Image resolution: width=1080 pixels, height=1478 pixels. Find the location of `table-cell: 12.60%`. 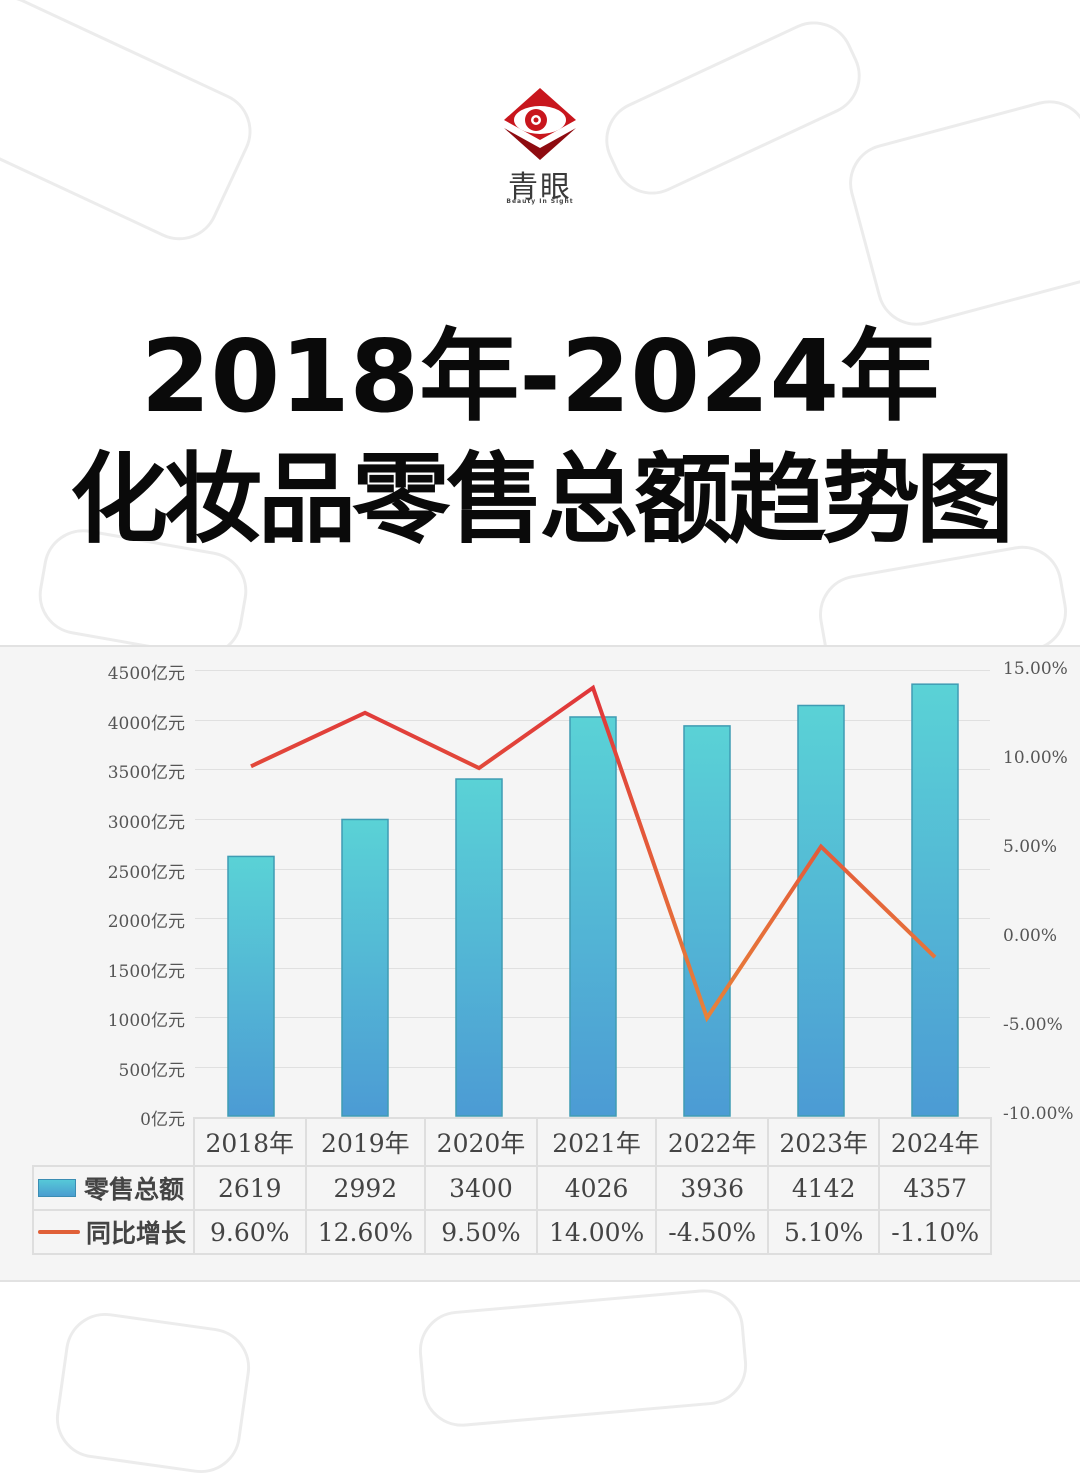

table-cell: 12.60% is located at coordinates (365, 1232).